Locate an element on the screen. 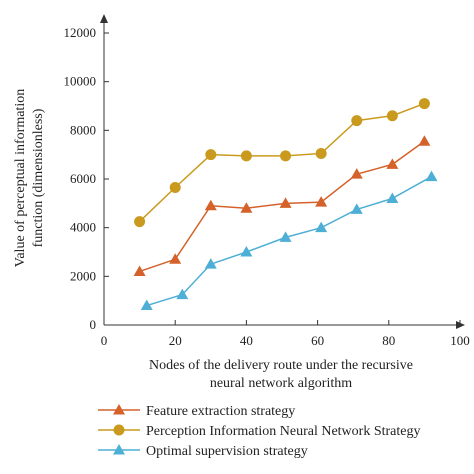 The image size is (474, 474). y-axis-title-line-2: function (dimensionless) is located at coordinates (38, 177).